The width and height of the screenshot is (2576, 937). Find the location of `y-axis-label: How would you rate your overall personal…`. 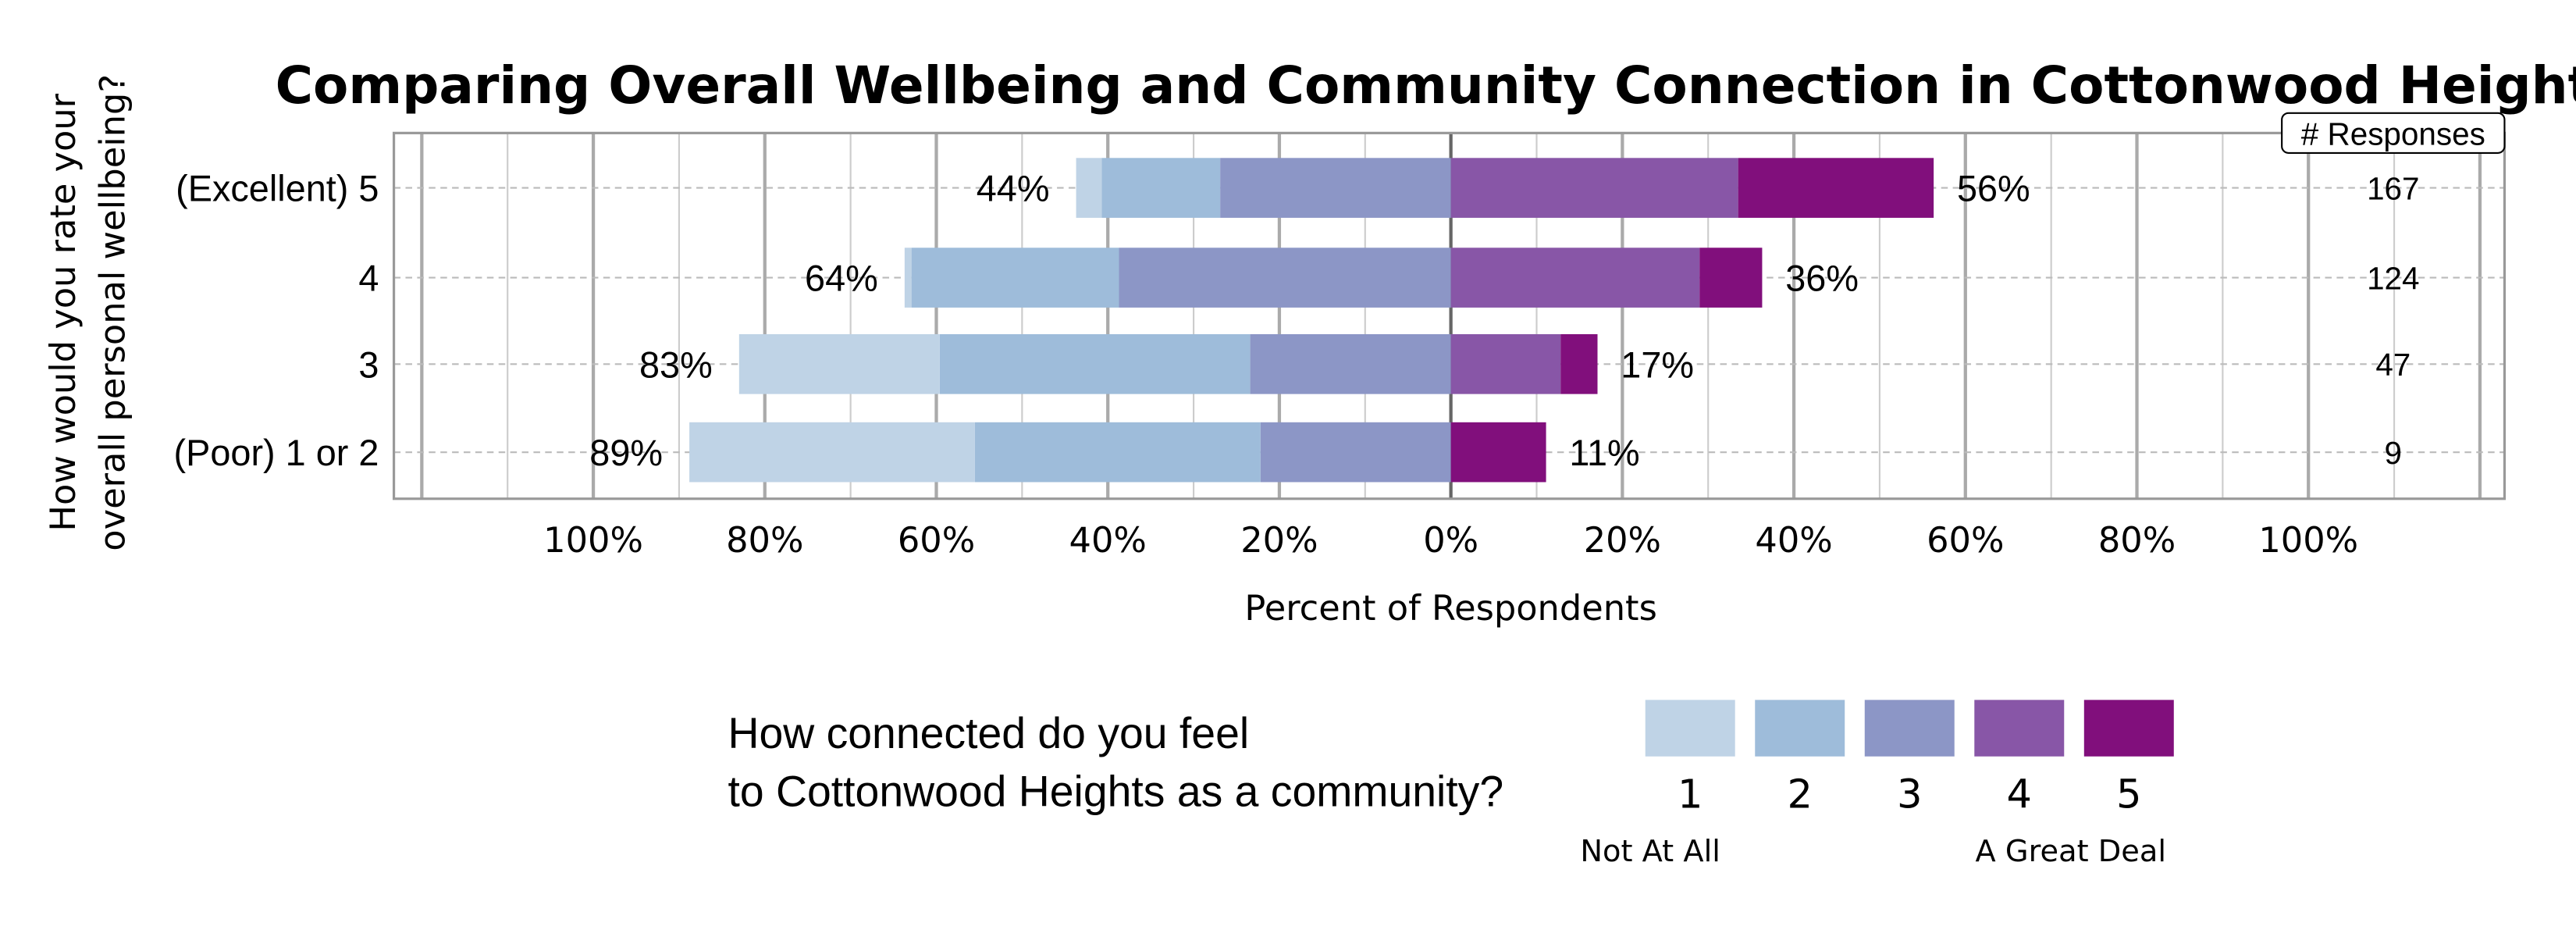

y-axis-label: How would you rate your overall personal… is located at coordinates (88, 312).